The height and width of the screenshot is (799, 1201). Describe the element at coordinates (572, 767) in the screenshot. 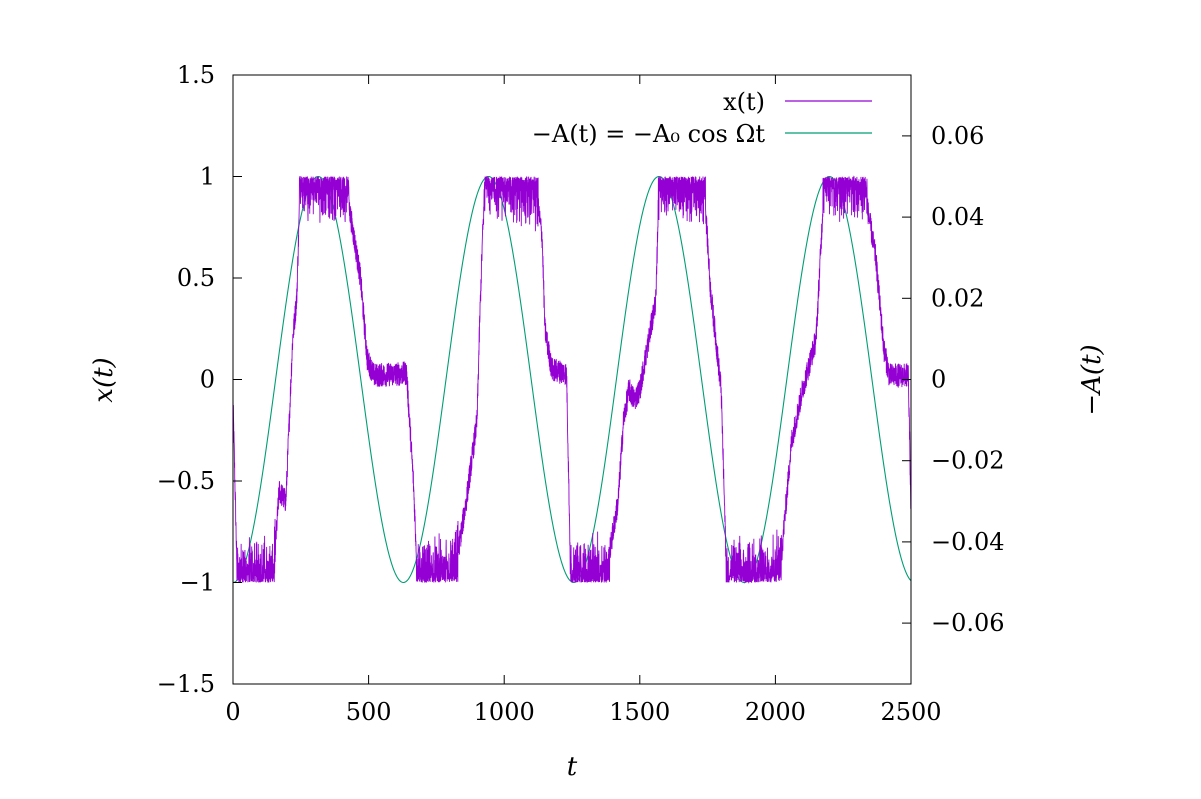

I see `x-axis-label: t` at that location.